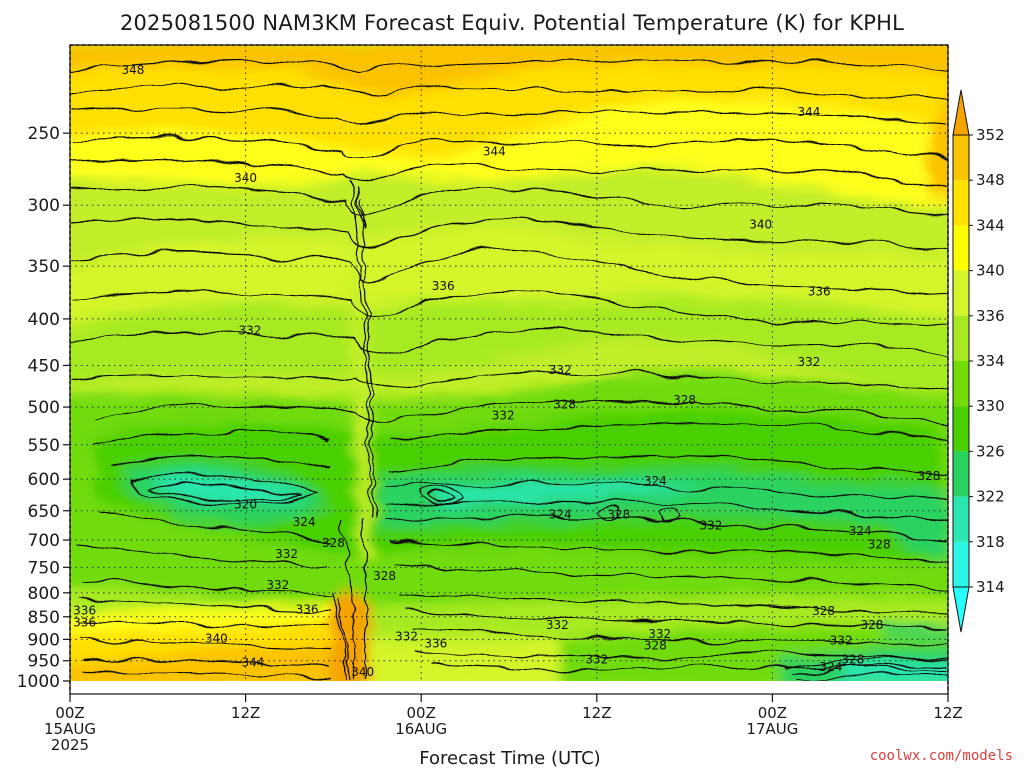 This screenshot has height=768, width=1024. What do you see at coordinates (990, 316) in the screenshot?
I see `colorbar-tick-label: 336` at bounding box center [990, 316].